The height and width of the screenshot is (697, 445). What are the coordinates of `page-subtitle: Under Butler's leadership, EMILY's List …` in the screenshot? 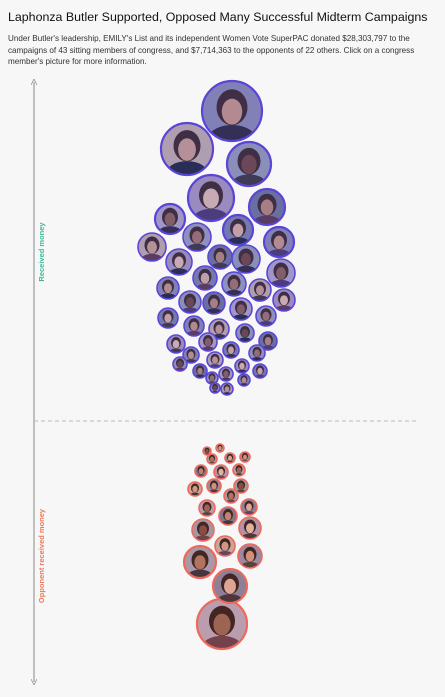 It's located at (211, 50).